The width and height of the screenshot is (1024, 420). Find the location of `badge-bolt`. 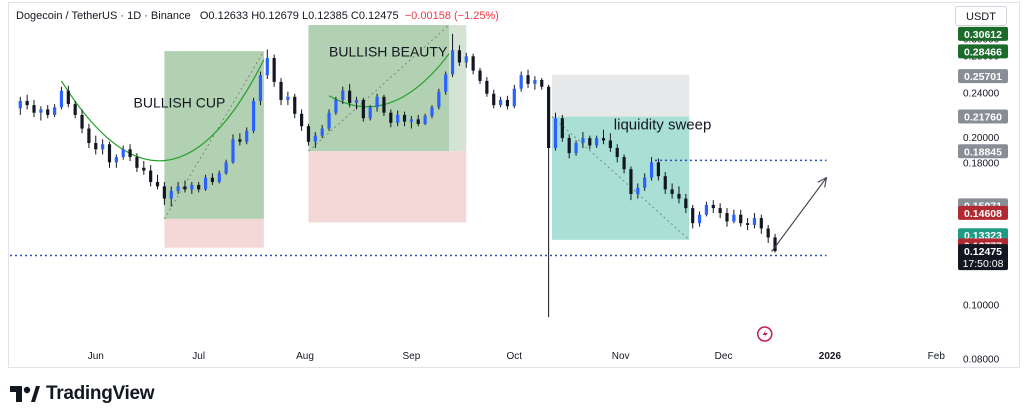

badge-bolt is located at coordinates (765, 334).